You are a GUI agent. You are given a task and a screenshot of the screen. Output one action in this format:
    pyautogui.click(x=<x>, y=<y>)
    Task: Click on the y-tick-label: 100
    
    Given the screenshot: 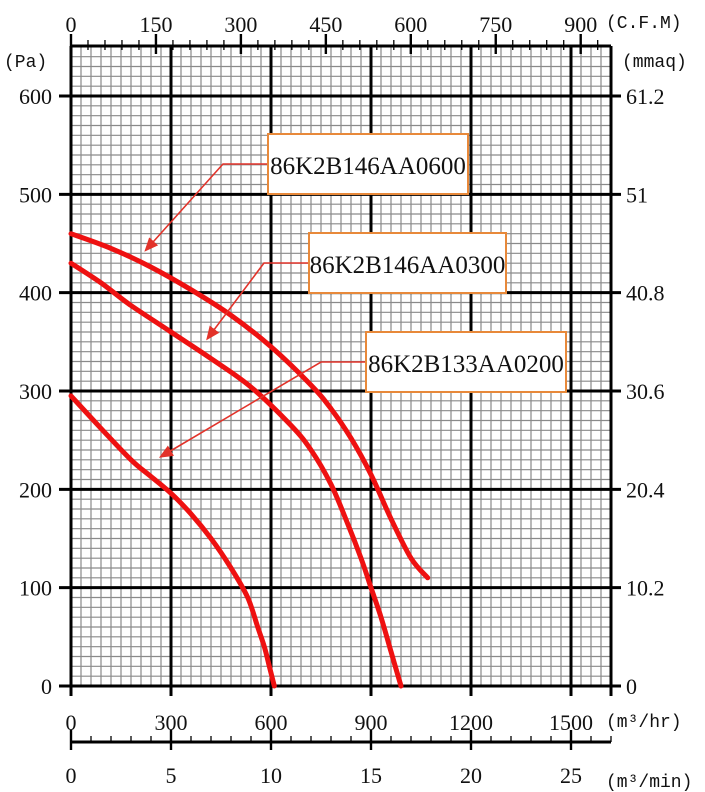 What is the action you would take?
    pyautogui.click(x=35, y=588)
    